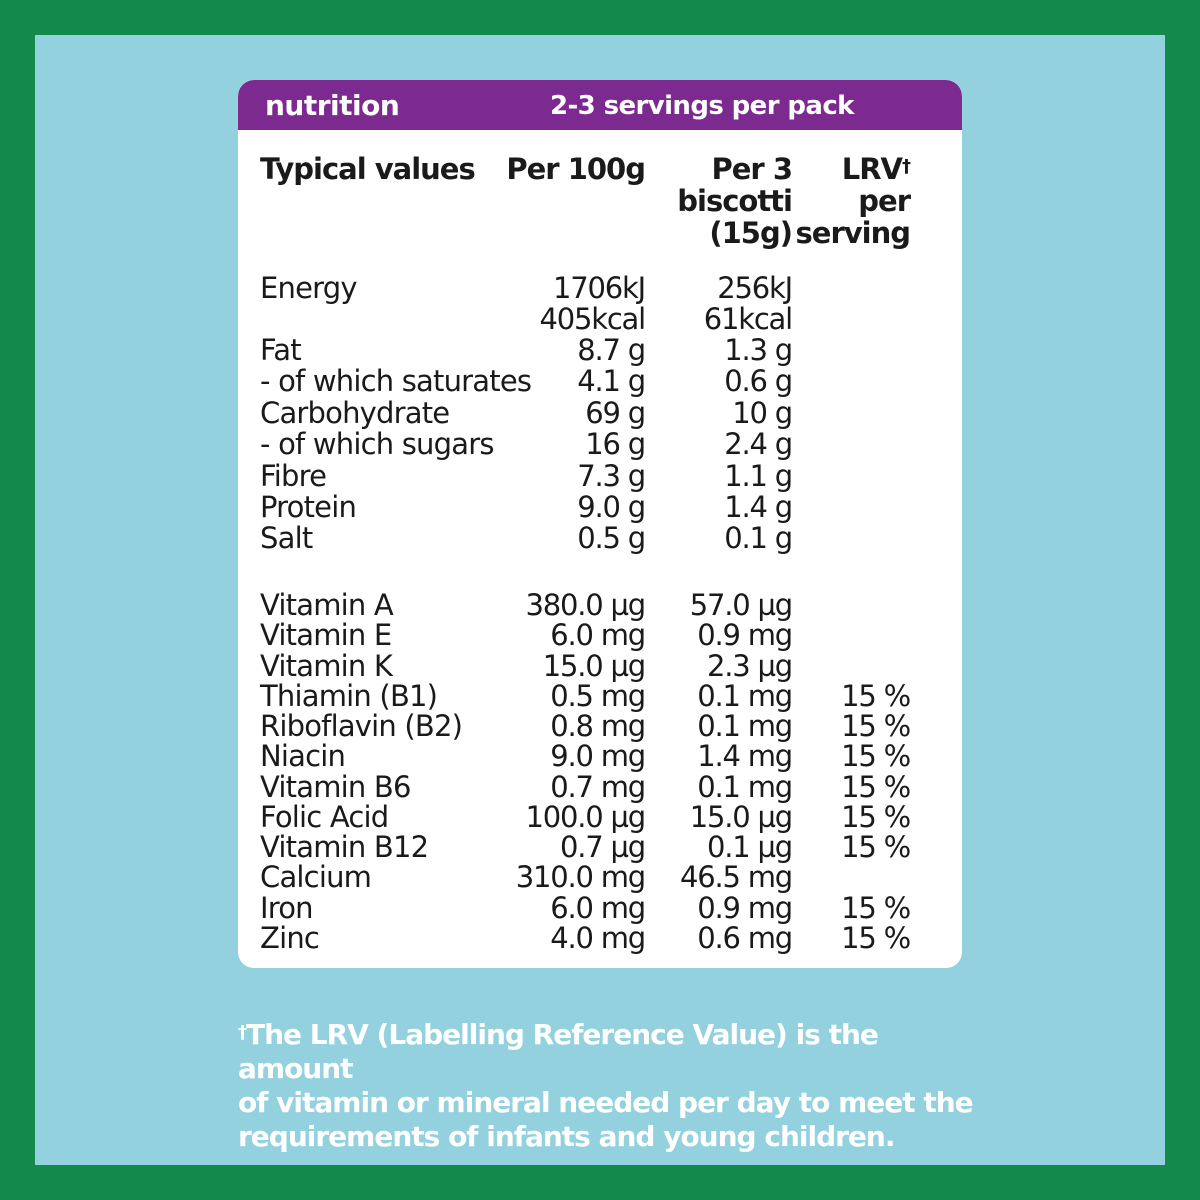  What do you see at coordinates (736, 877) in the screenshot?
I see `vitamin-row-per-serving: 46.5 mg` at bounding box center [736, 877].